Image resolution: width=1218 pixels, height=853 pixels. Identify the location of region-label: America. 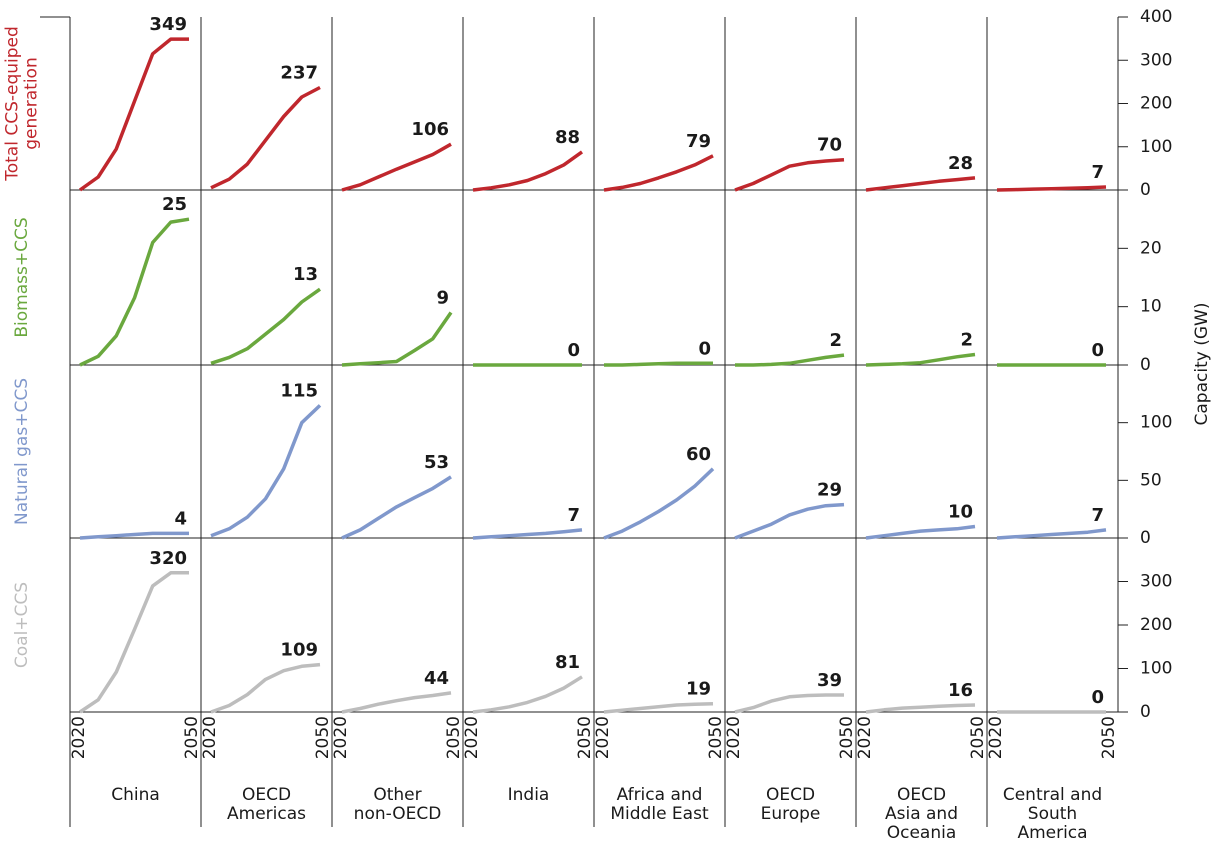
(1052, 833).